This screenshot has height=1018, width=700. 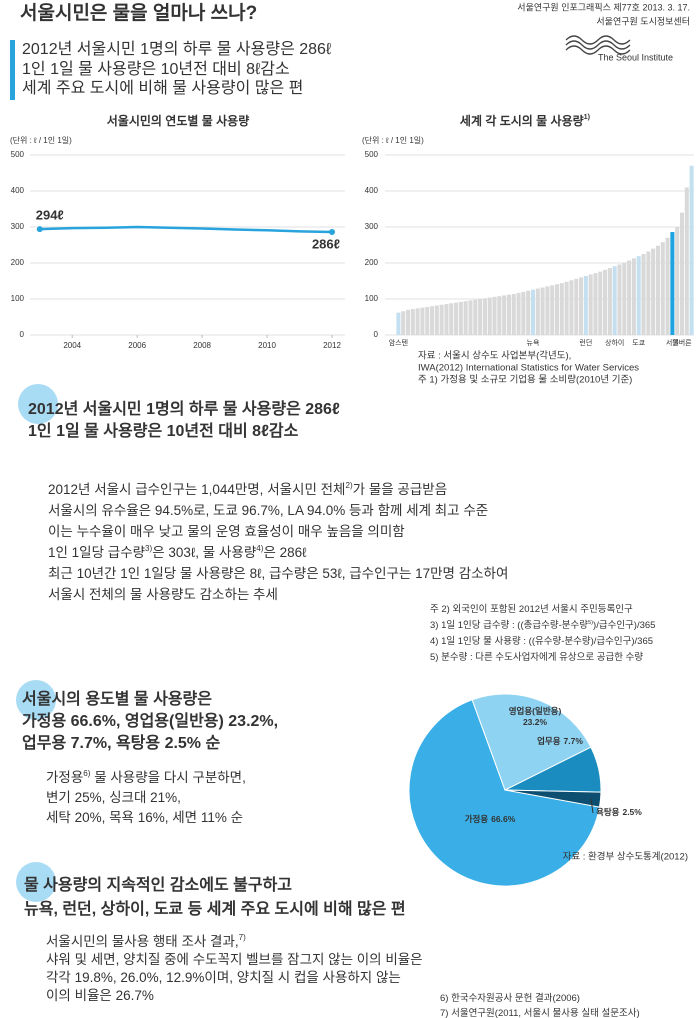 What do you see at coordinates (494, 356) in the screenshot?
I see `source-note: 자료 : 서울시 상수도 사업본부(각년도),` at bounding box center [494, 356].